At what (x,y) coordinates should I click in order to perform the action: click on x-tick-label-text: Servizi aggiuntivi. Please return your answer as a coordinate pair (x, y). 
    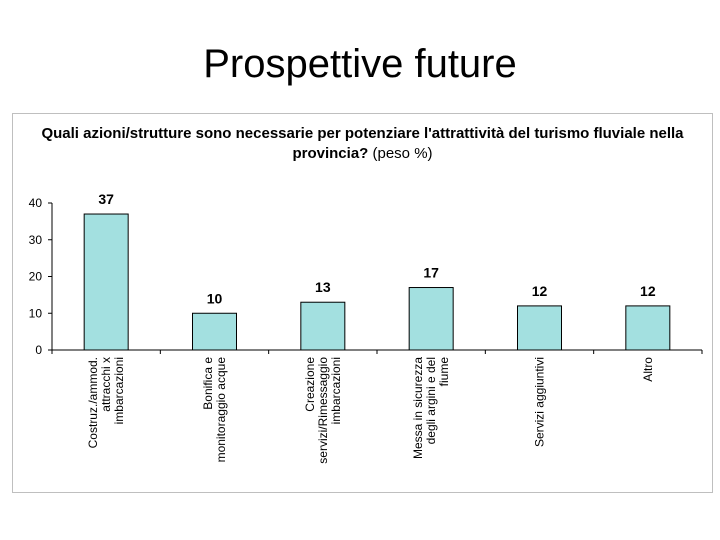
    Looking at the image, I should click on (540, 402).